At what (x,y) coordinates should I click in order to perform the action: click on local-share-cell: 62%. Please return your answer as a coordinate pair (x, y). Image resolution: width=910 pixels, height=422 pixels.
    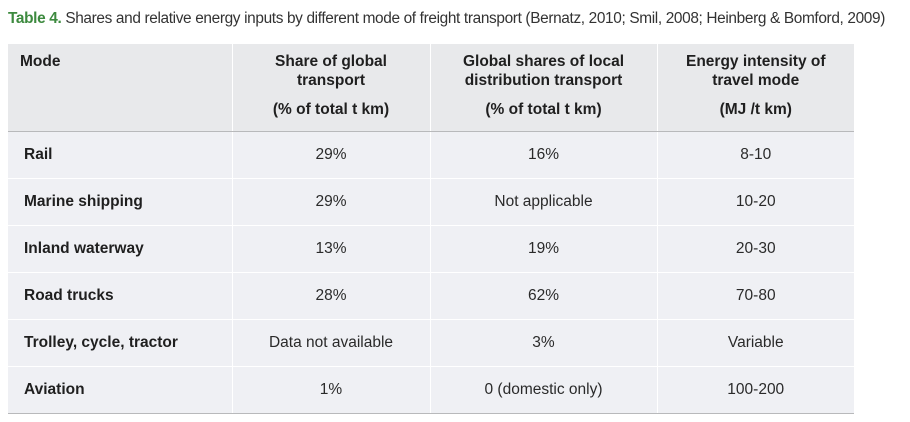
    Looking at the image, I should click on (543, 296).